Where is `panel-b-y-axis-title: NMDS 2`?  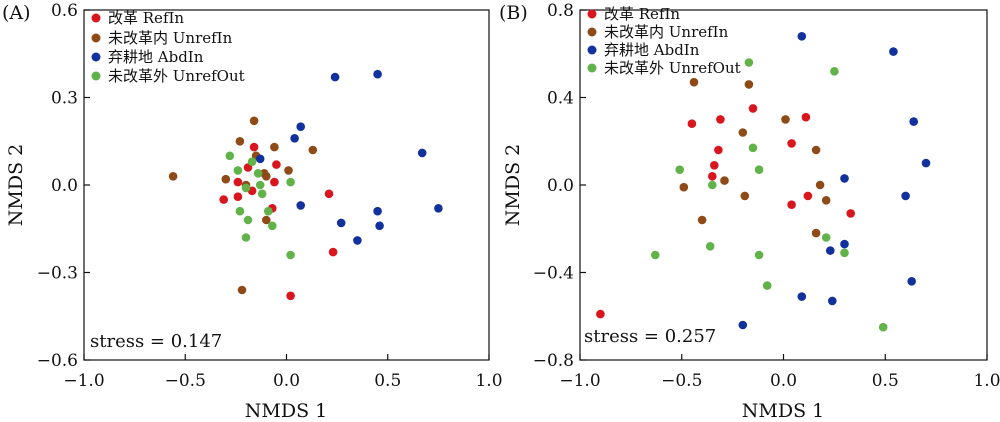 panel-b-y-axis-title: NMDS 2 is located at coordinates (513, 185).